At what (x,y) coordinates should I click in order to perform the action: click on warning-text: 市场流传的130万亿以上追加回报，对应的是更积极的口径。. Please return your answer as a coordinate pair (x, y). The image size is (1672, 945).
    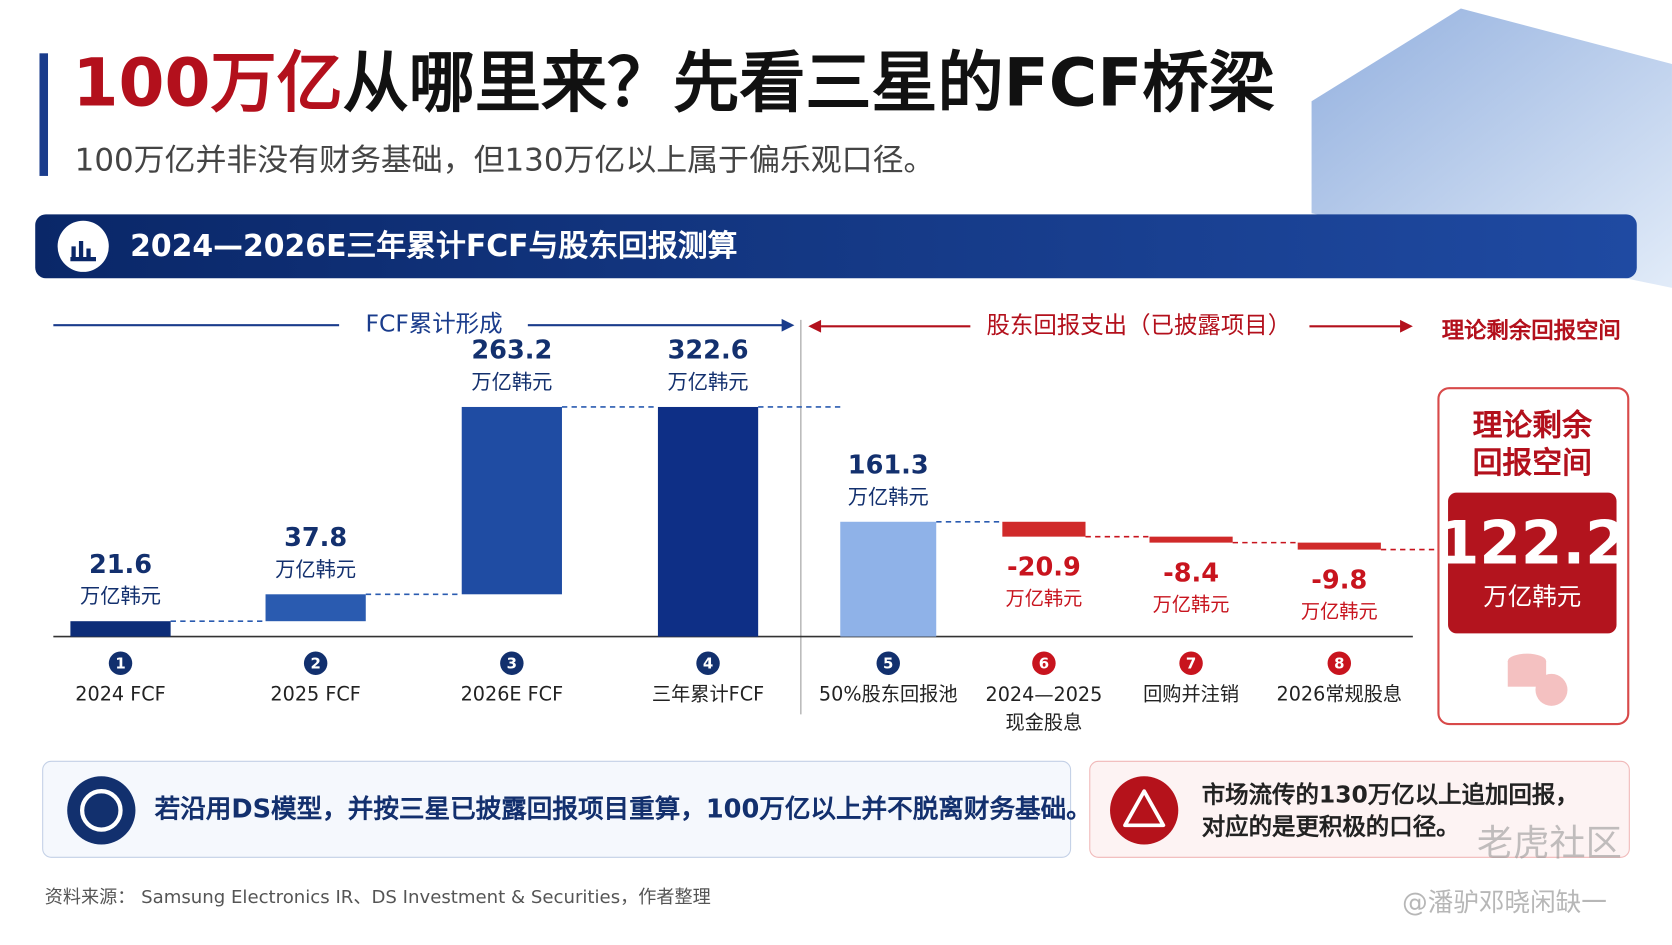
    Looking at the image, I should click on (1390, 810).